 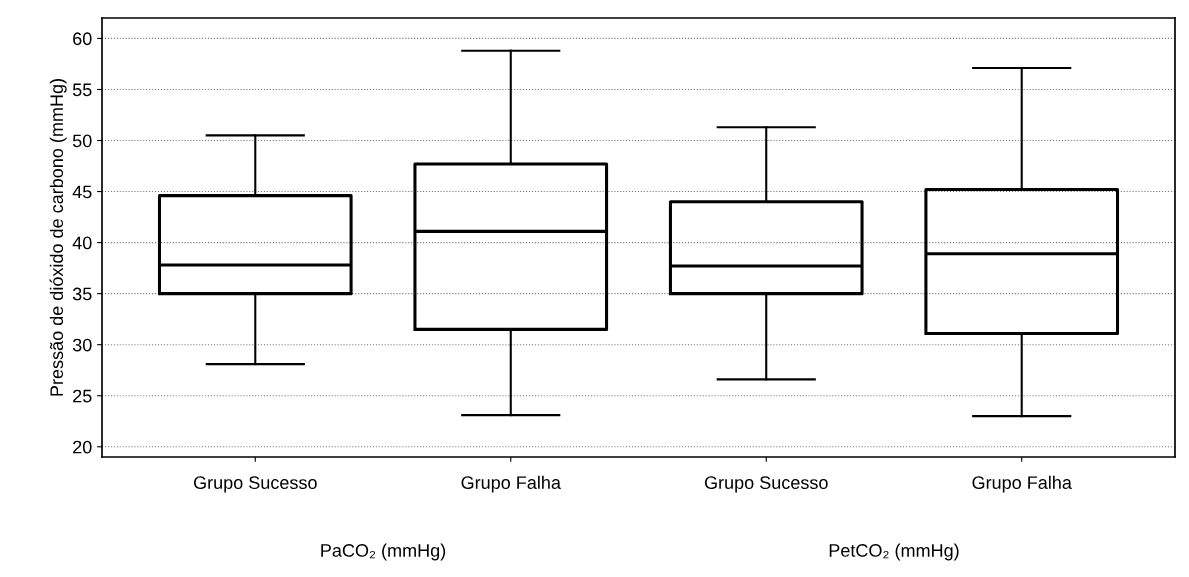 I want to click on text: PaCO₂ (mmHg), so click(x=383, y=552).